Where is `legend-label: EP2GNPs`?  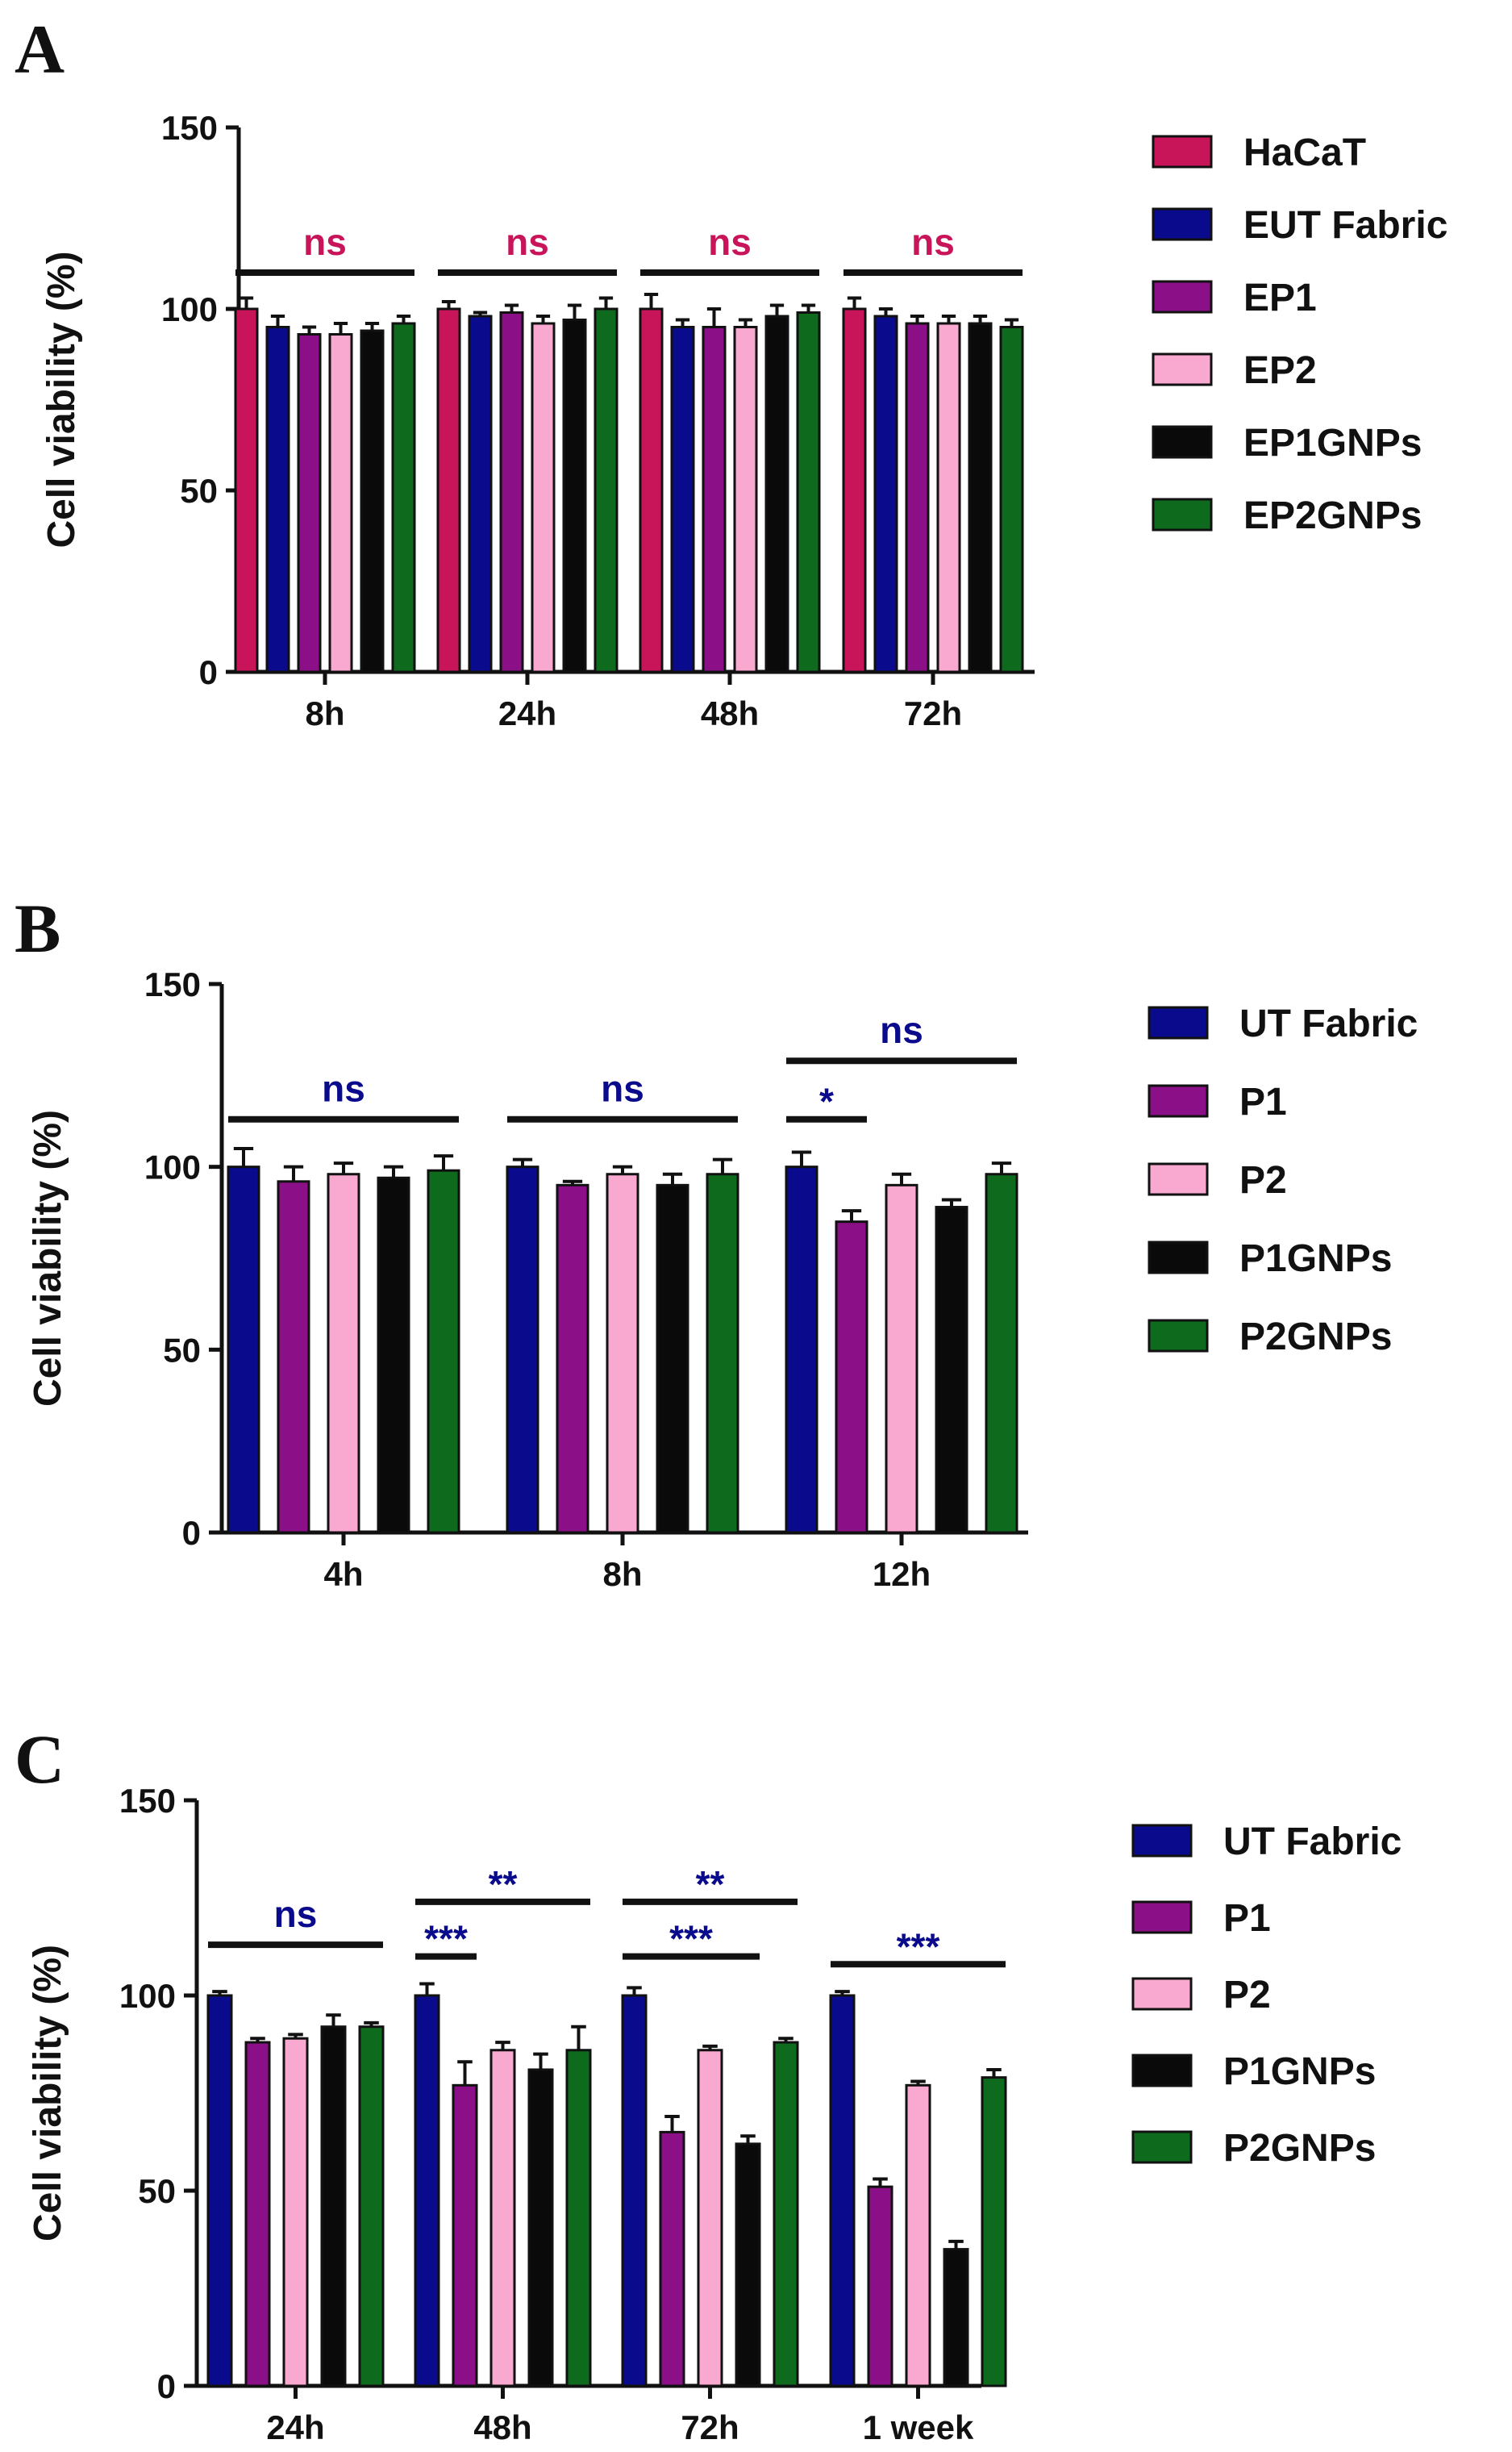 legend-label: EP2GNPs is located at coordinates (1332, 515).